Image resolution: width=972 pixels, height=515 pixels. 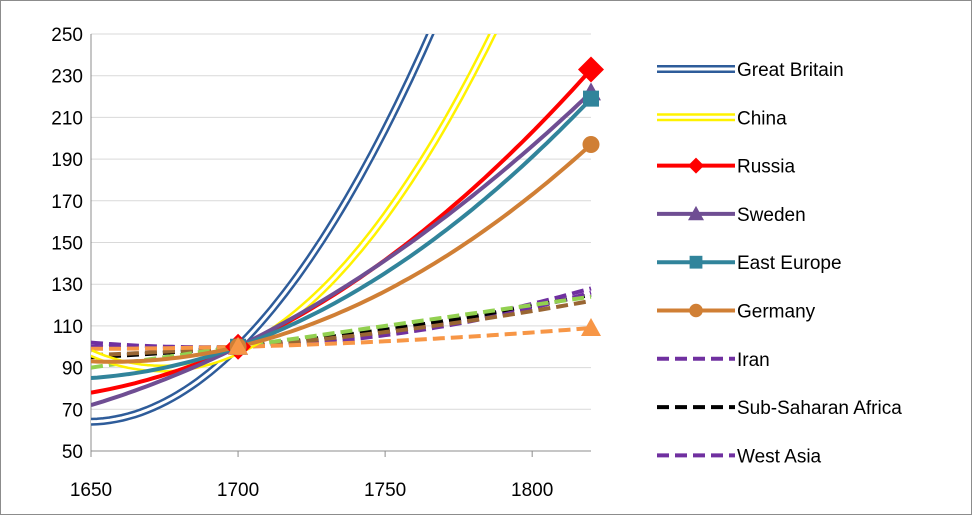 What do you see at coordinates (722, 118) in the screenshot?
I see `legend-item-china: China` at bounding box center [722, 118].